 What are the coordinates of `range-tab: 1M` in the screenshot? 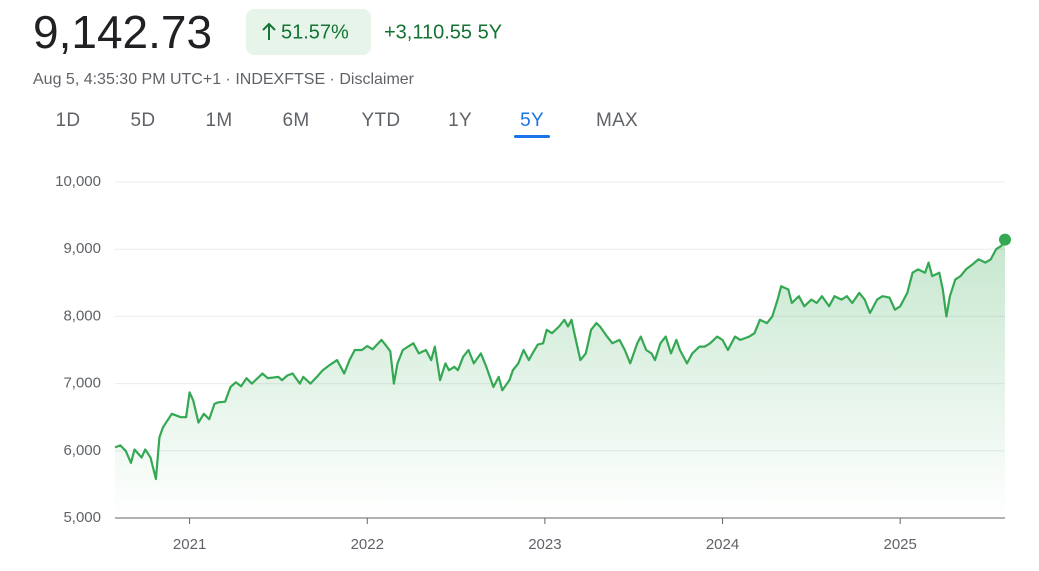 It's located at (219, 120).